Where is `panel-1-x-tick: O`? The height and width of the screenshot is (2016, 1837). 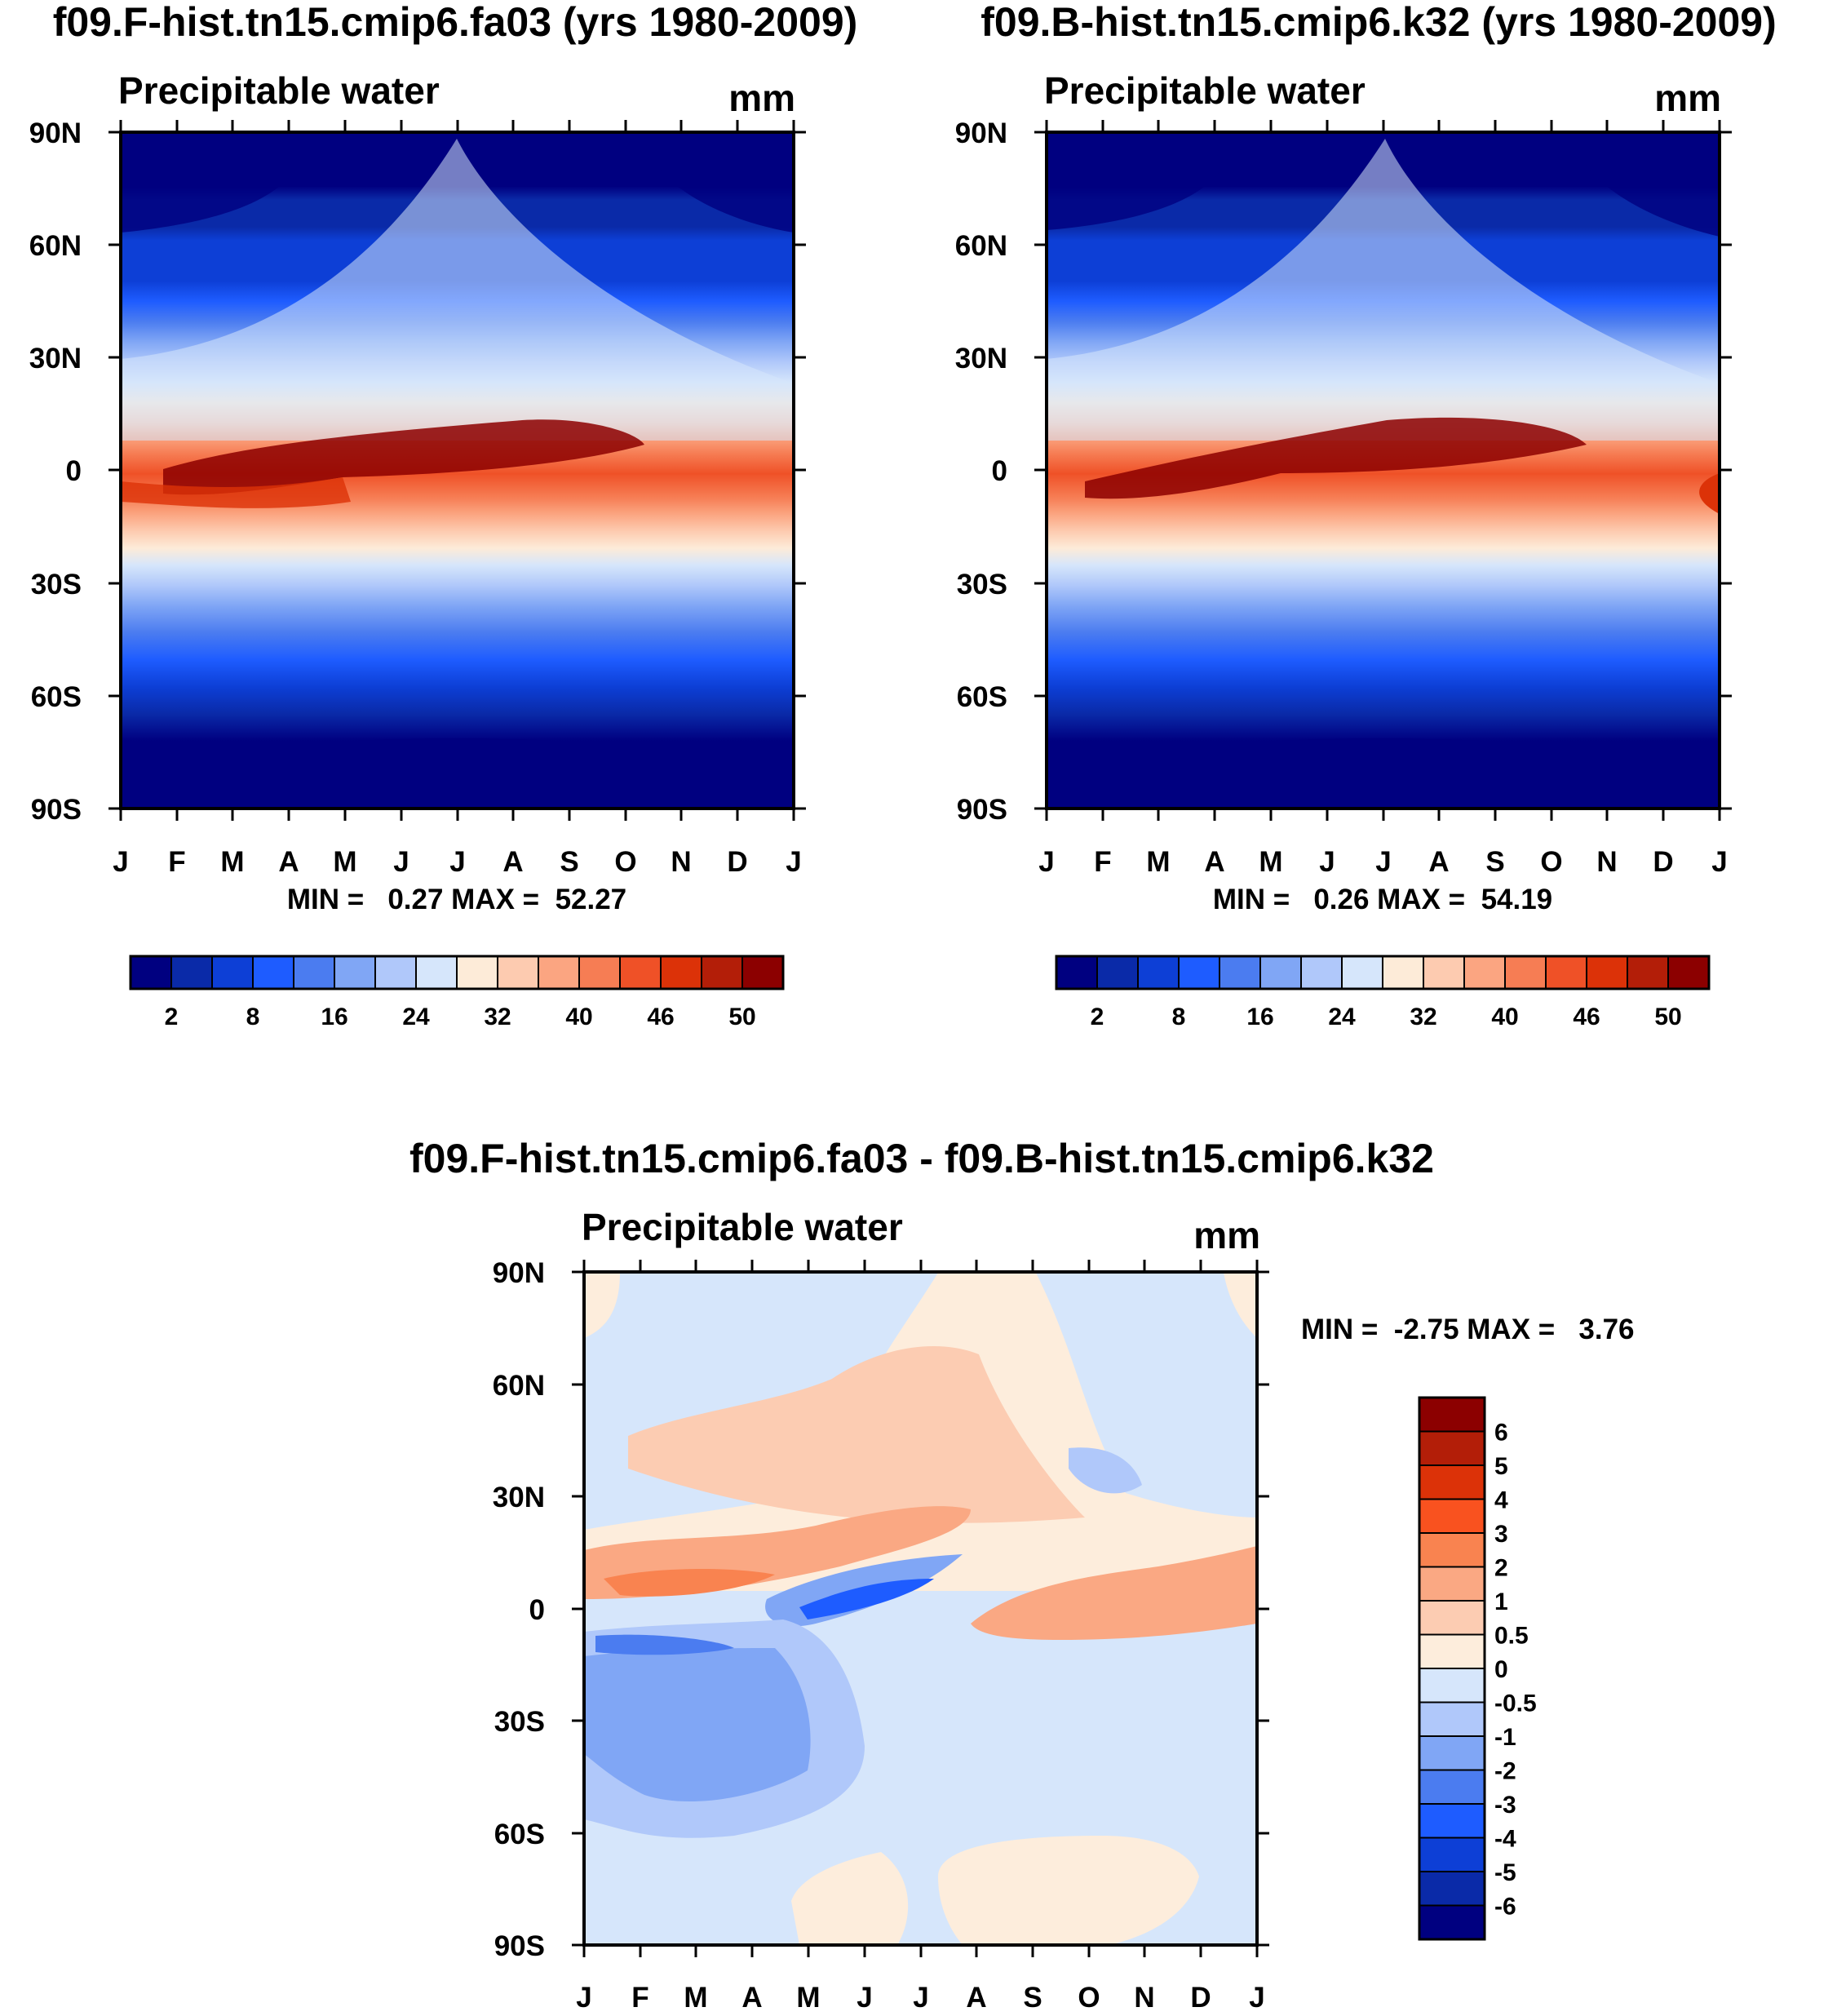
panel-1-x-tick: O is located at coordinates (625, 862).